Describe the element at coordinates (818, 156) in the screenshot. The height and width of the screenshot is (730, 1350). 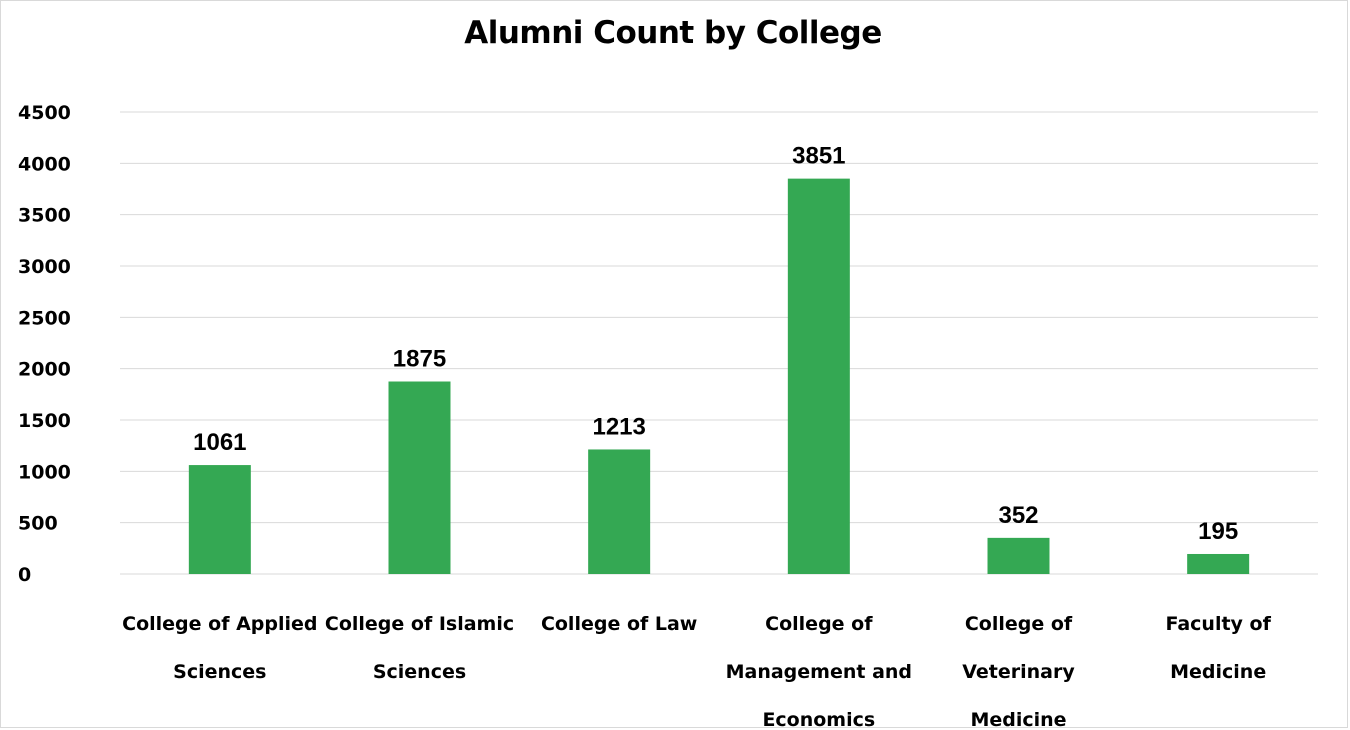
I see `data-label: 3851` at that location.